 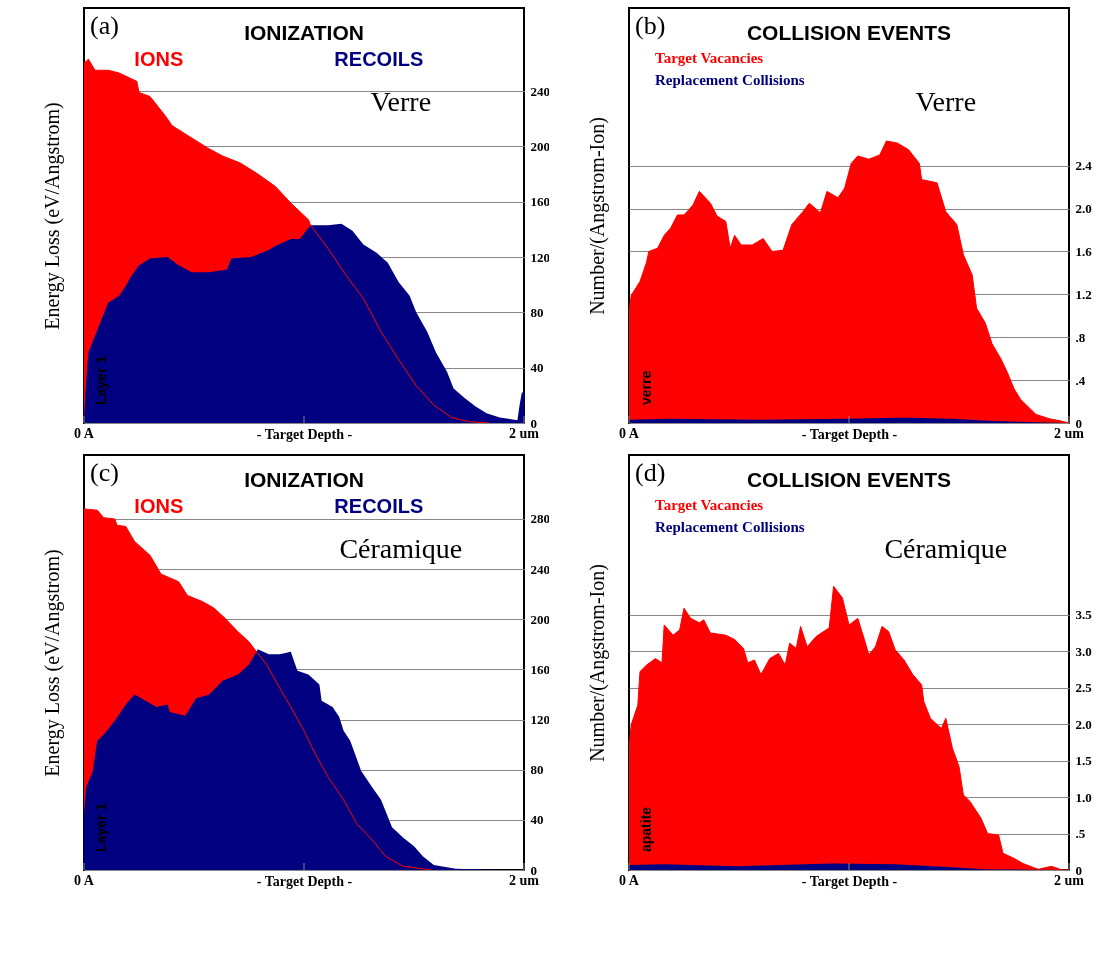 I want to click on annotation: (d), so click(x=650, y=472).